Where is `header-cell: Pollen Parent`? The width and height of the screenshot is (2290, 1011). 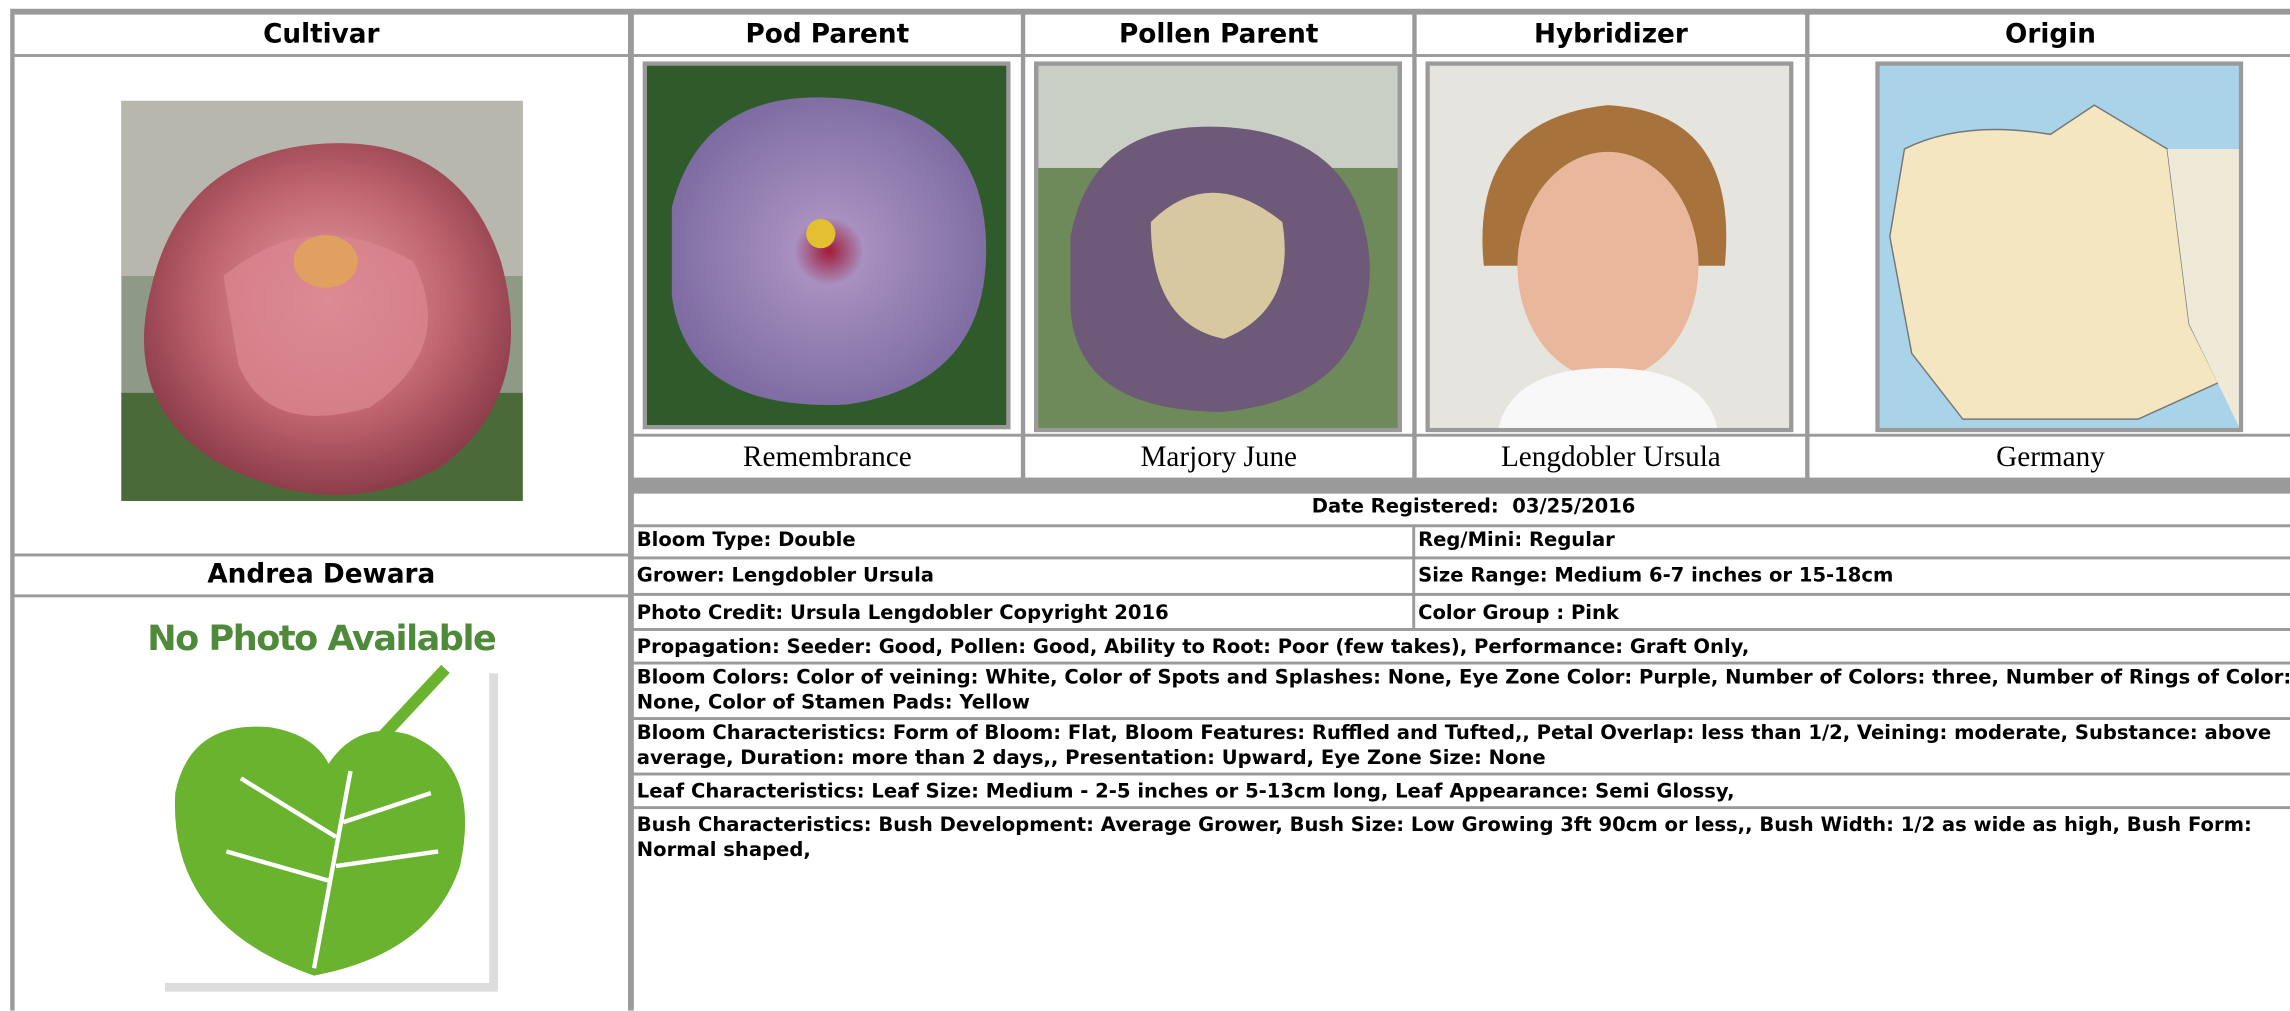 header-cell: Pollen Parent is located at coordinates (1219, 34).